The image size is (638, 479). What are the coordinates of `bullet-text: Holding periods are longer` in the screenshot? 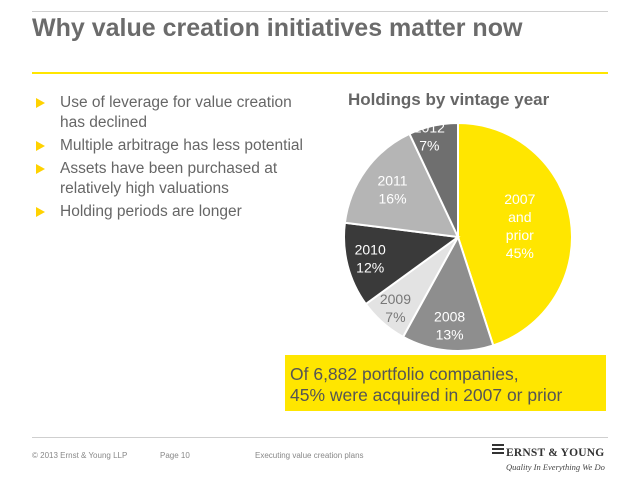 It's located at (151, 211).